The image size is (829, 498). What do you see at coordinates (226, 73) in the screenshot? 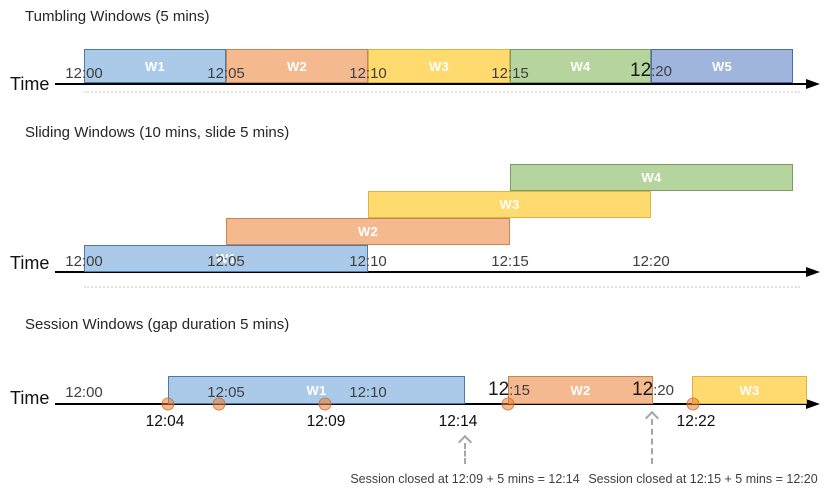
I see `tumbling-tick-1205: 12:05` at bounding box center [226, 73].